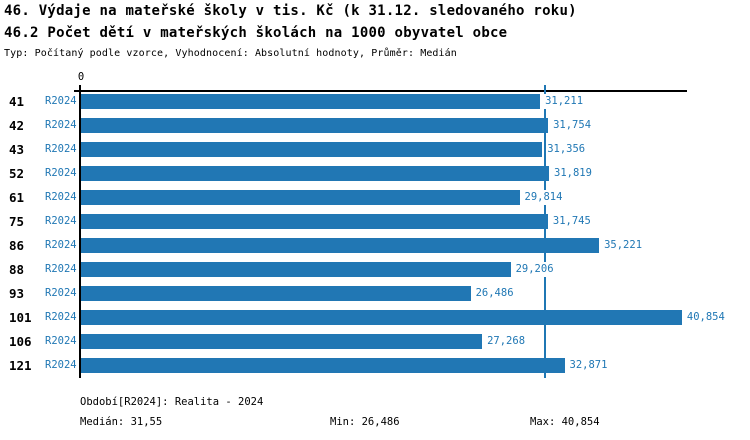  I want to click on bar-row: 86 R2024 35,221, so click(375, 245).